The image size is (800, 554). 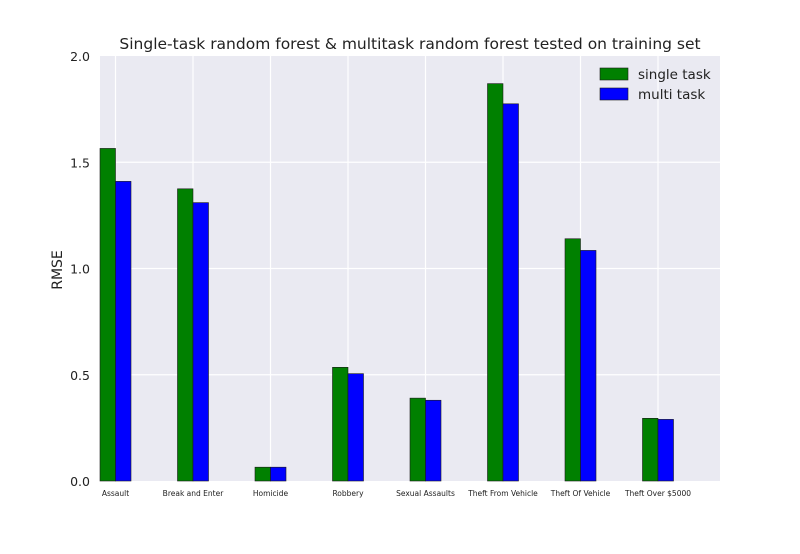 I want to click on y-tick-label: 0.5, so click(x=80, y=375).